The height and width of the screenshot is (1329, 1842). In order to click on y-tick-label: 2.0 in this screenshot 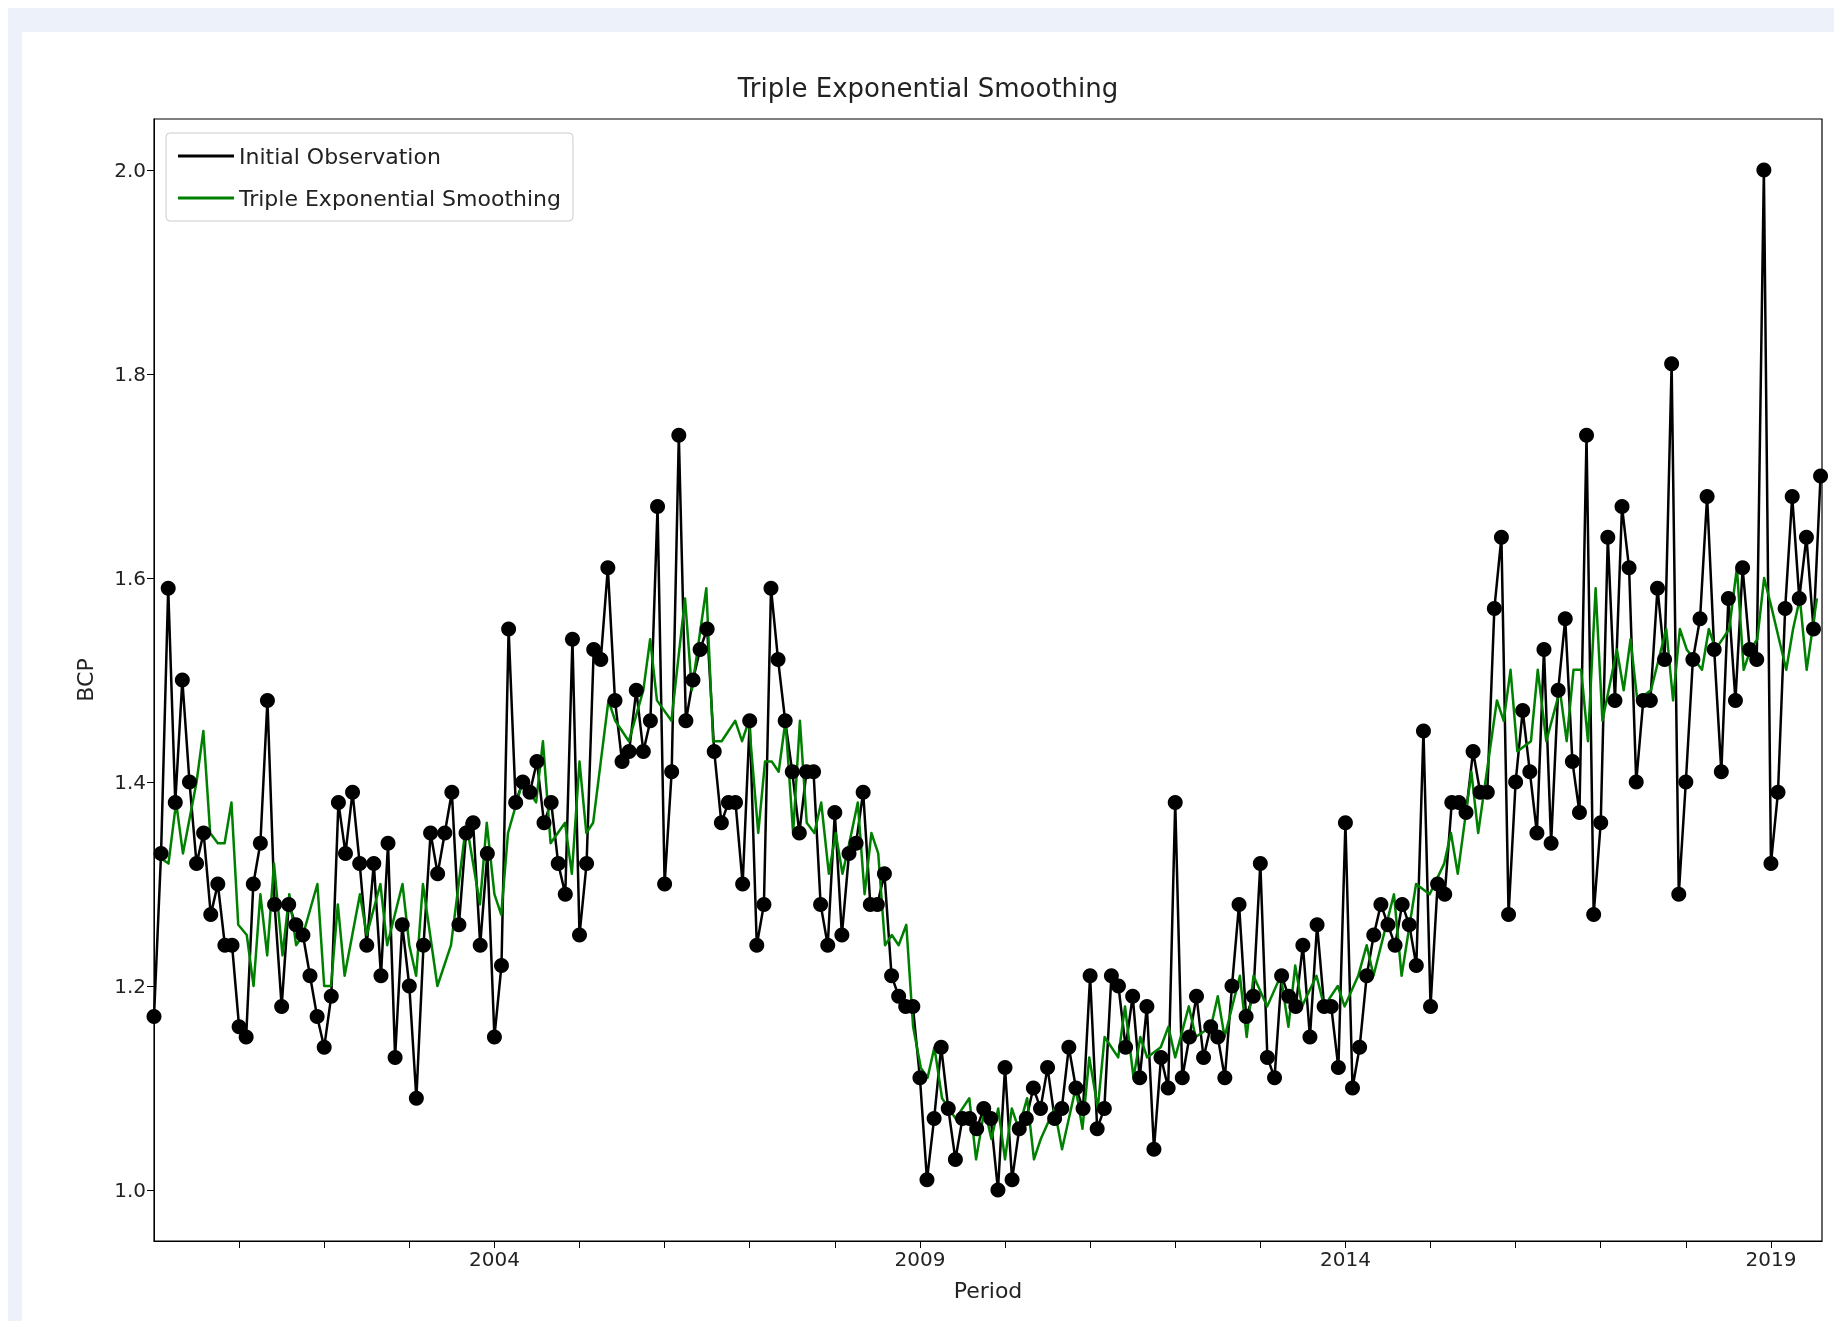, I will do `click(130, 170)`.